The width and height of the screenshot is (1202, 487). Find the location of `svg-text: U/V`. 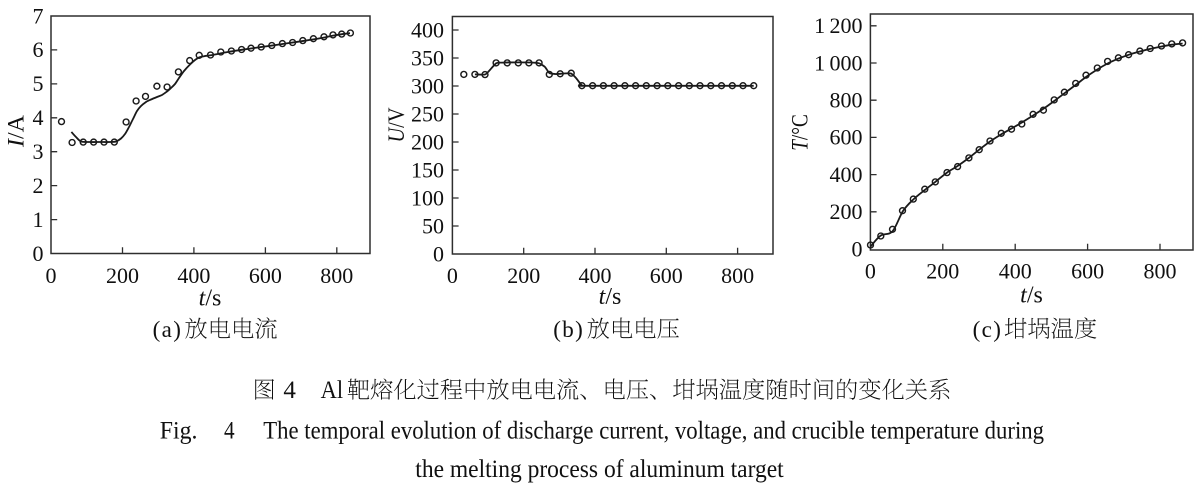

svg-text: U/V is located at coordinates (396, 124).